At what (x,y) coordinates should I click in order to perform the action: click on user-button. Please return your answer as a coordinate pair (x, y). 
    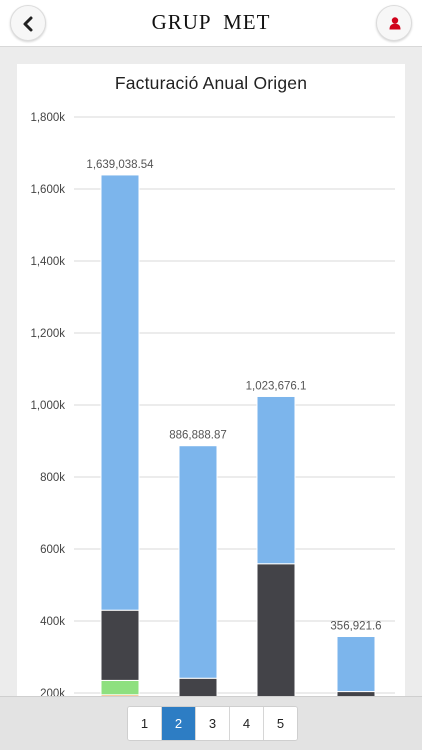
    Looking at the image, I should click on (394, 23).